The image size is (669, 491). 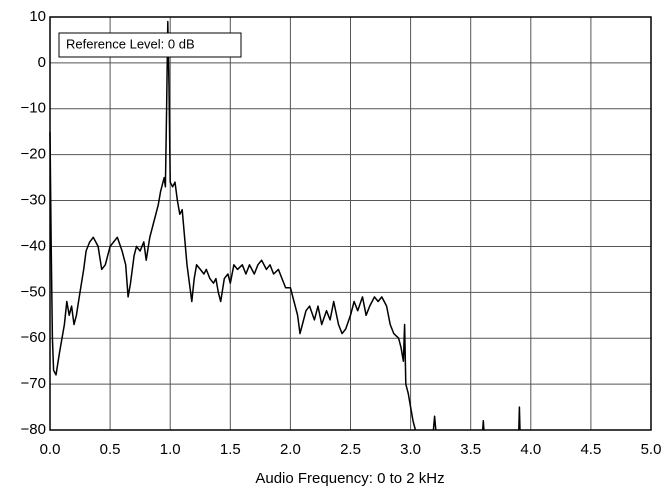 What do you see at coordinates (349, 478) in the screenshot?
I see `x-axis-label: Audio Frequency: 0 to 2 kHz` at bounding box center [349, 478].